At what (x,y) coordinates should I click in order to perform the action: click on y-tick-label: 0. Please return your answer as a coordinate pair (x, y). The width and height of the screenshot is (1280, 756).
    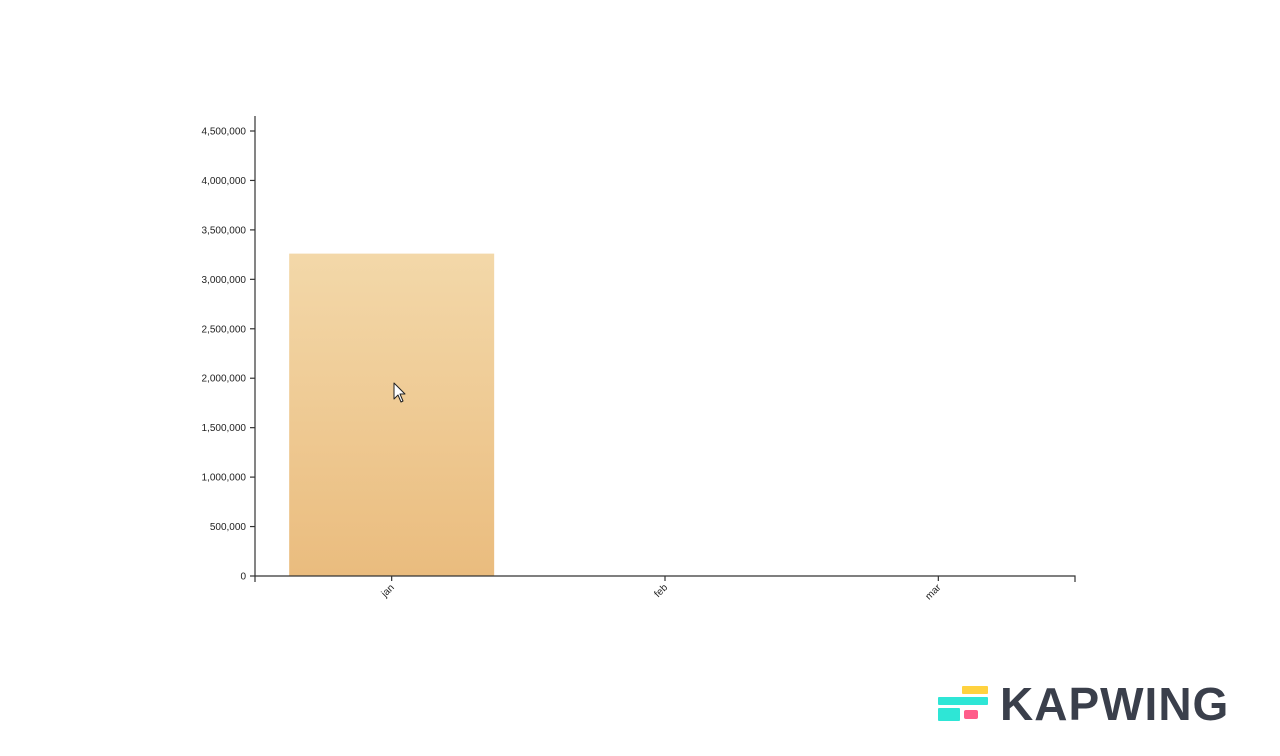
    Looking at the image, I should click on (243, 577).